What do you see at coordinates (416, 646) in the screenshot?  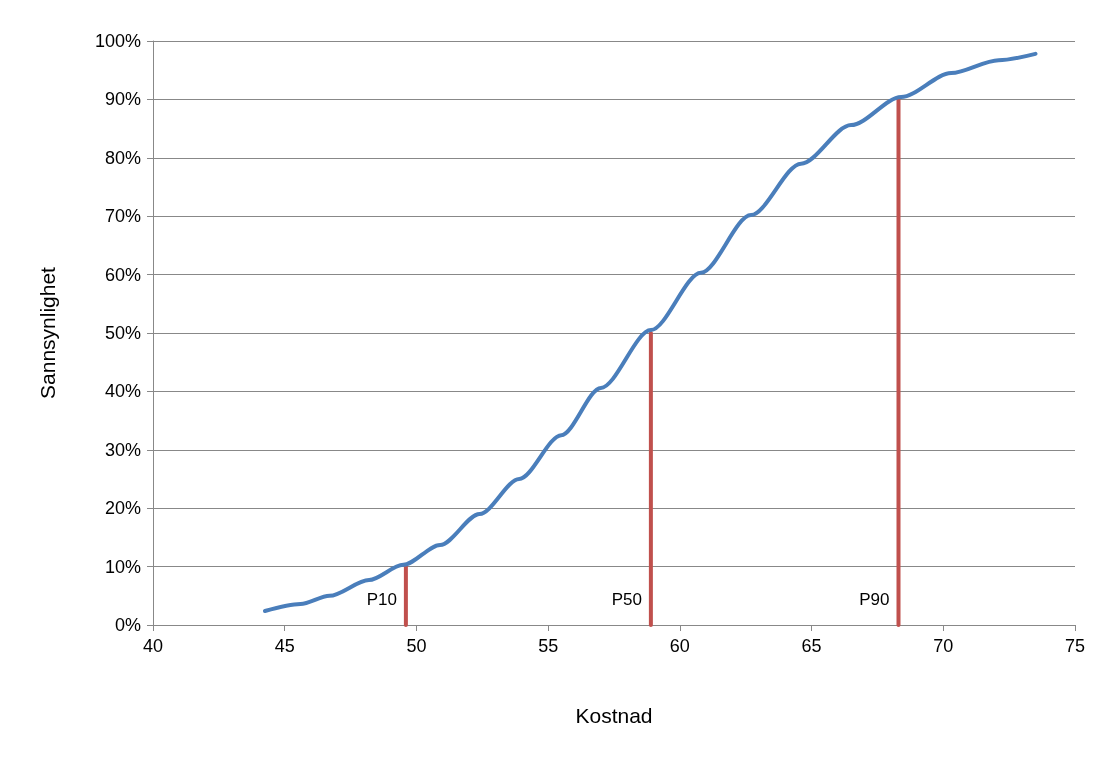 I see `x-tick-label: 50` at bounding box center [416, 646].